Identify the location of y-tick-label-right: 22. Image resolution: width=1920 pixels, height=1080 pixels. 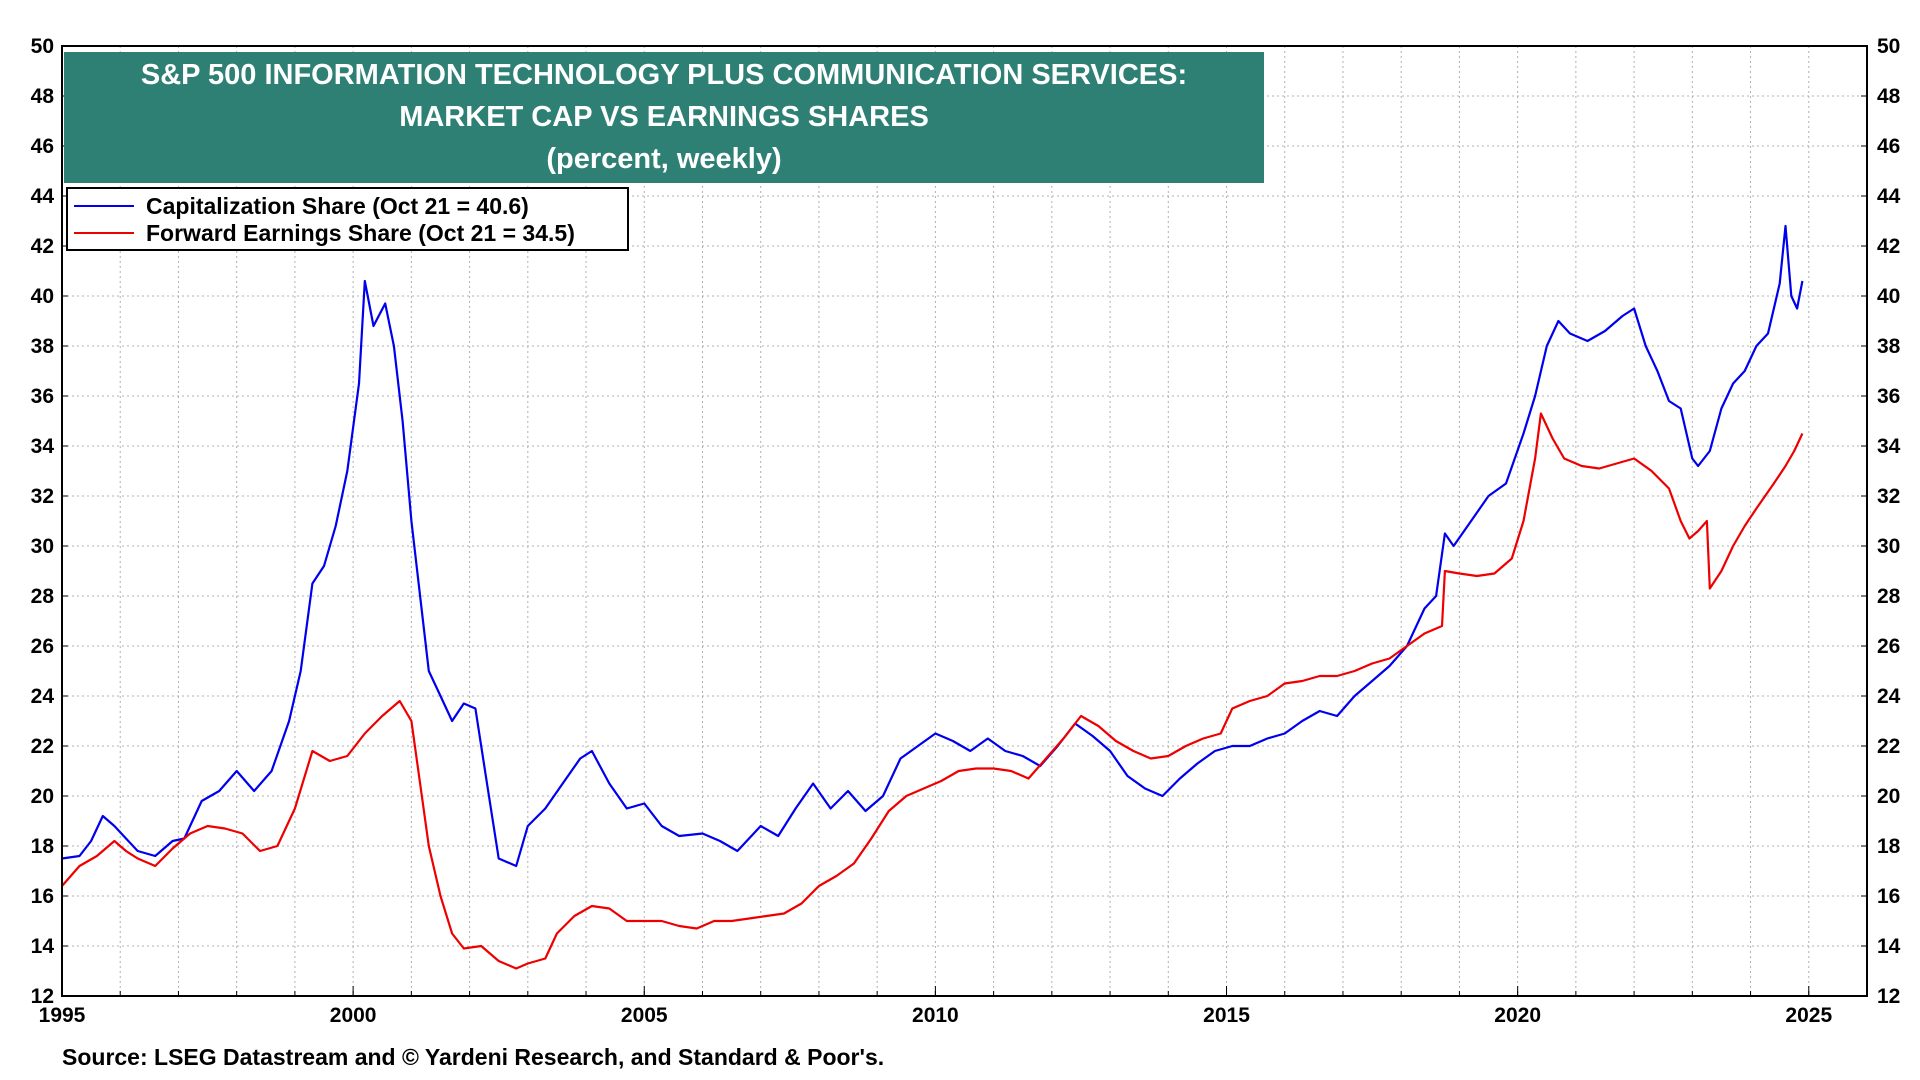
(1888, 746).